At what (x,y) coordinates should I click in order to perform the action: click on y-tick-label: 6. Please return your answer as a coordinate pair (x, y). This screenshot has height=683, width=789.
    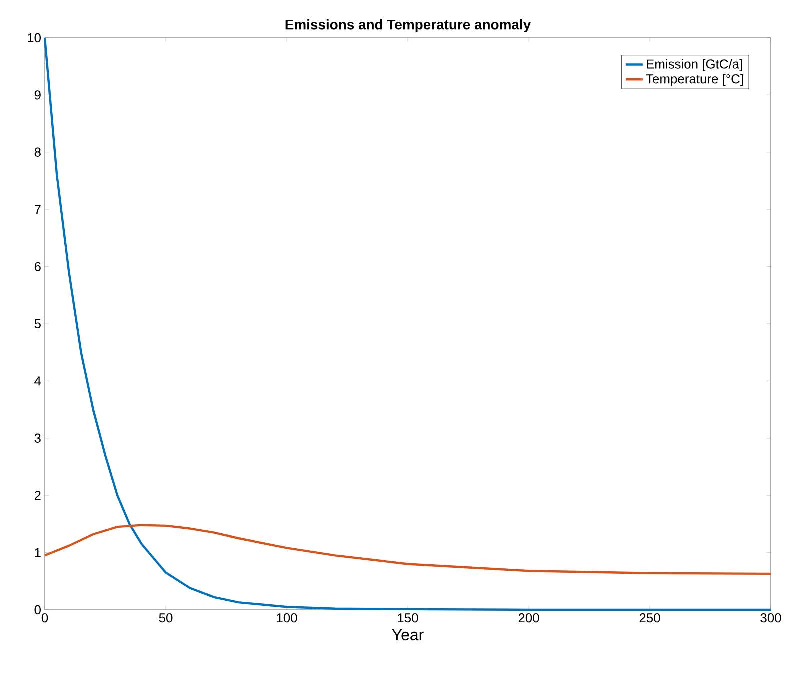
    Looking at the image, I should click on (37, 267).